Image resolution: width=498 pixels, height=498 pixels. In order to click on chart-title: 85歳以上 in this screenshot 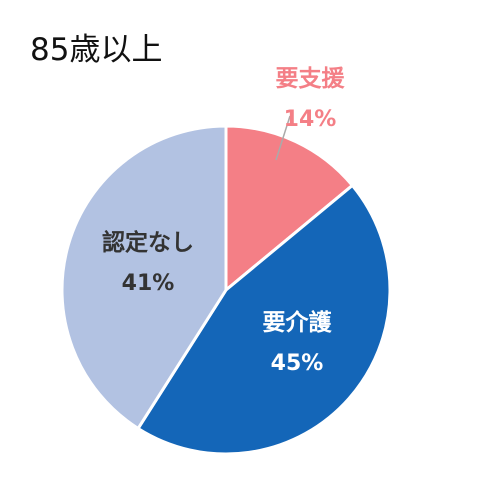, I will do `click(96, 50)`.